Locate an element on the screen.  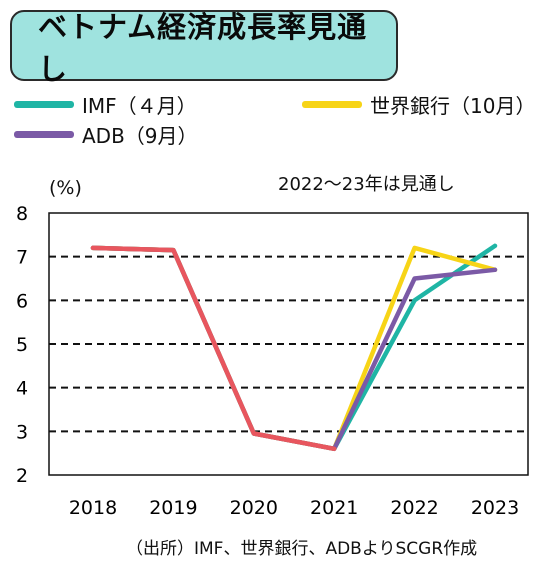
y-axis-unit: (%) is located at coordinates (65, 188).